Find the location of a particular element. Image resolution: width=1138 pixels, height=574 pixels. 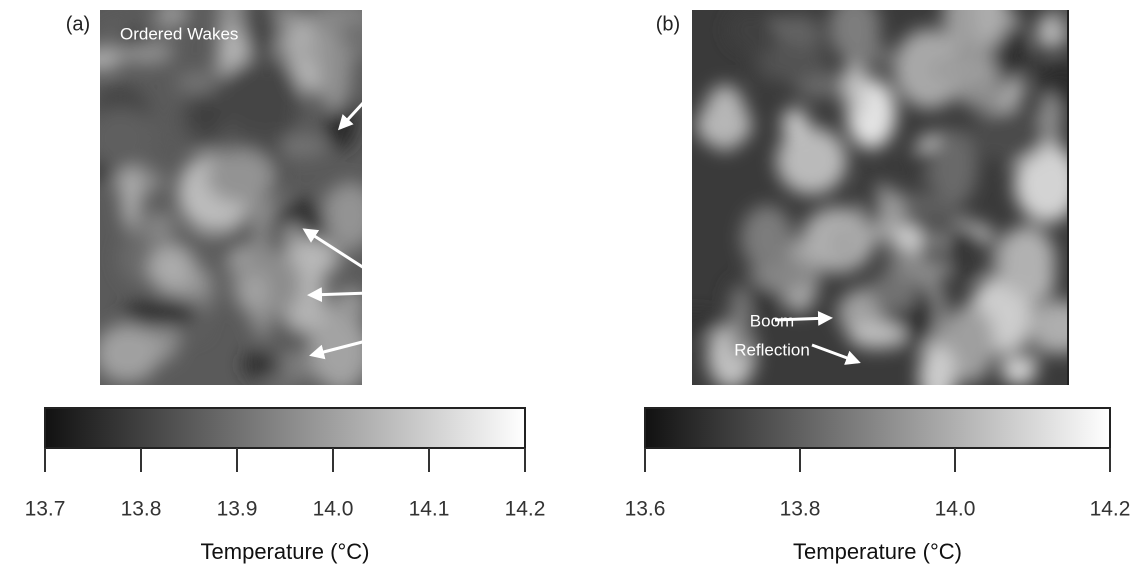

annotation: Frontal is located at coordinates (412, 43).